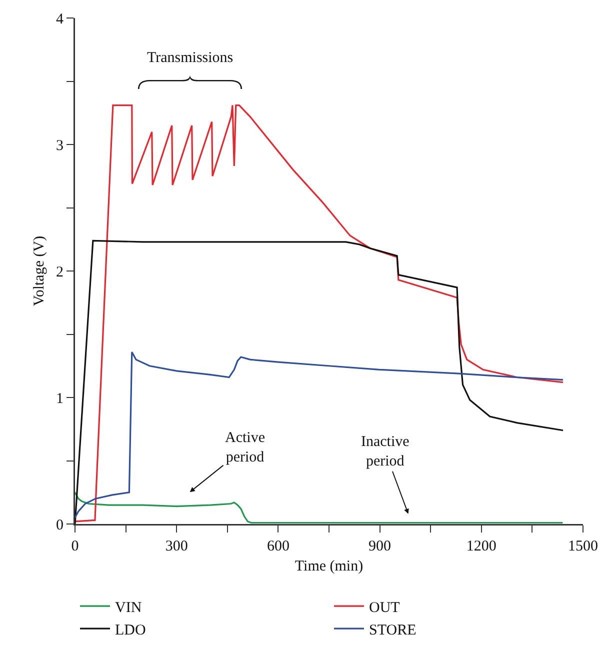  Describe the element at coordinates (481, 546) in the screenshot. I see `x-tick-label: 1200` at that location.